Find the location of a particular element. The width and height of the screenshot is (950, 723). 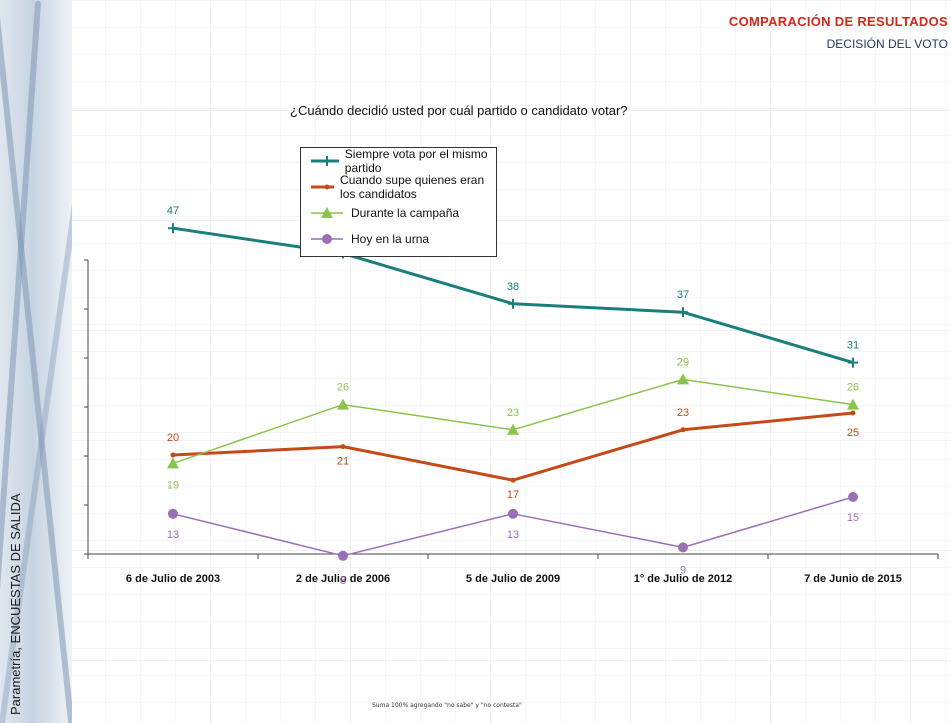

legend-item-series-1: Siempre vota por el mismo partido is located at coordinates (402, 161).